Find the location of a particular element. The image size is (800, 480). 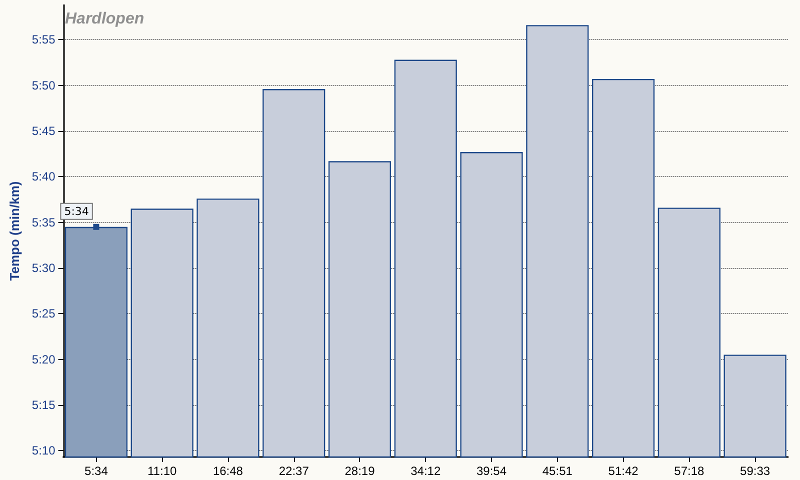

x-tick-label: 16:48 is located at coordinates (228, 471).